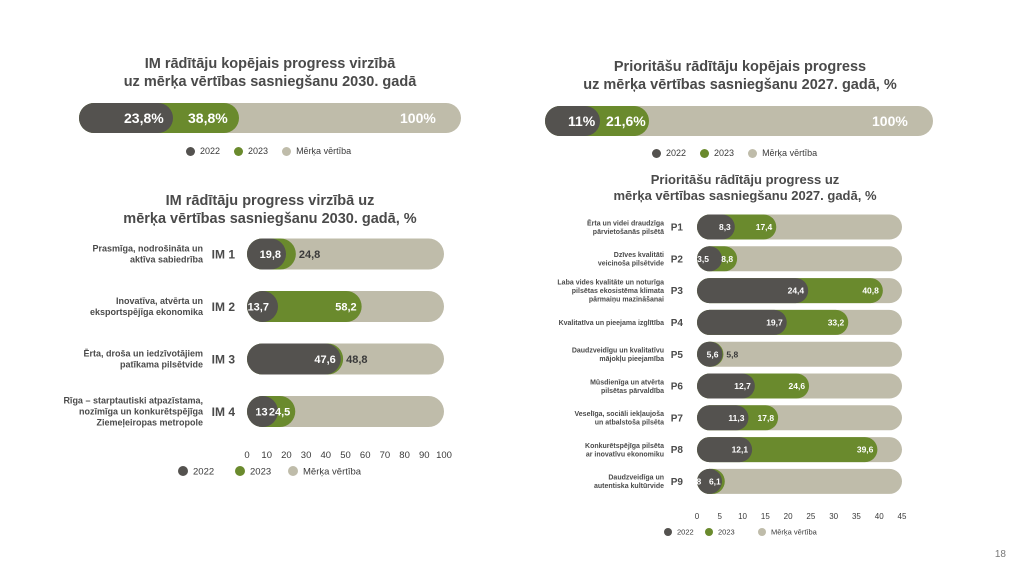  I want to click on im-tick-60: 60, so click(365, 455).